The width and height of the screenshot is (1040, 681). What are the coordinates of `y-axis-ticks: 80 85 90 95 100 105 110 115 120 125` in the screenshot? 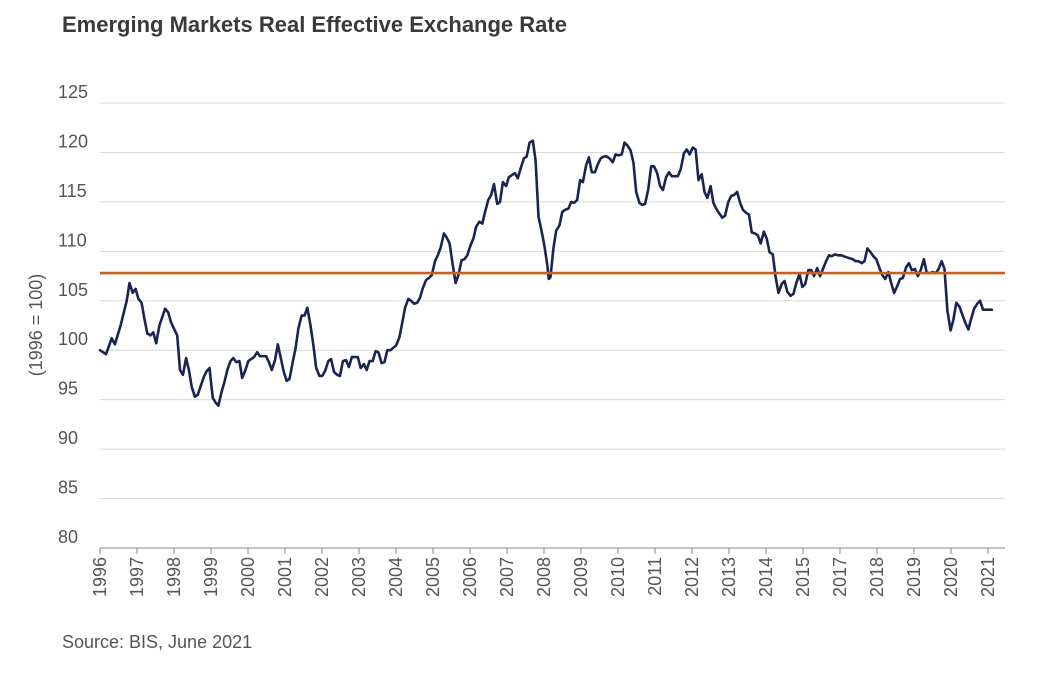 It's located at (73, 314).